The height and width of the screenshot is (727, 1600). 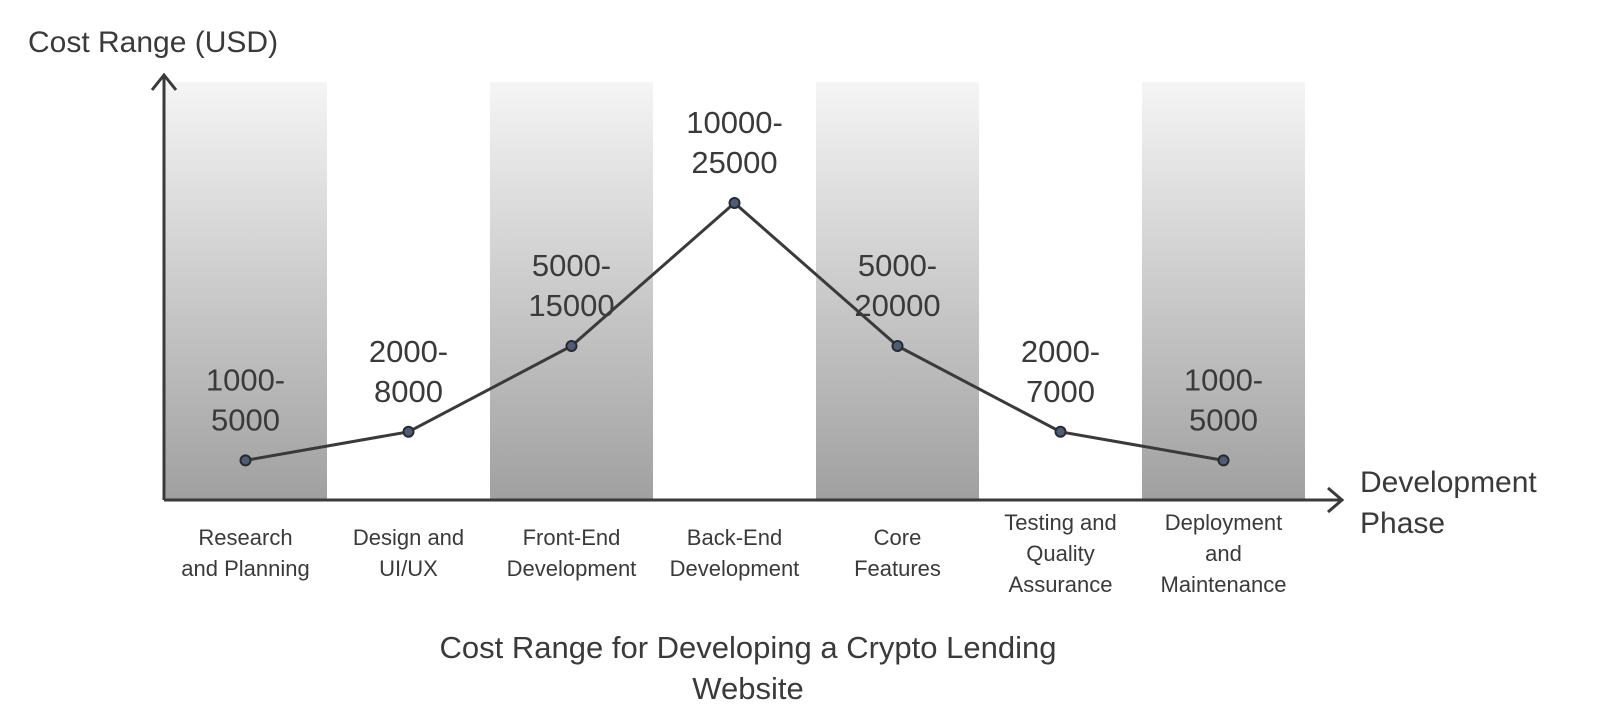 What do you see at coordinates (734, 142) in the screenshot?
I see `value-label: 10000-25000` at bounding box center [734, 142].